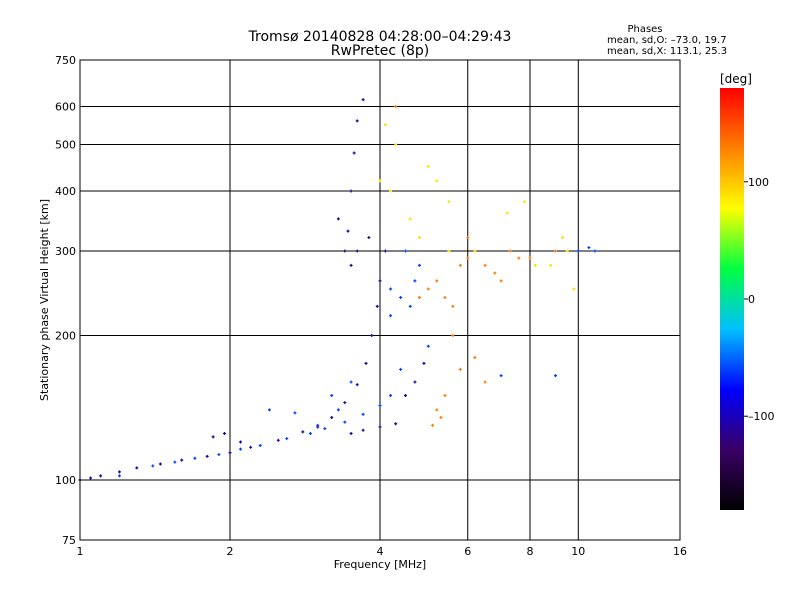  What do you see at coordinates (44, 300) in the screenshot?
I see `y-axis-label: Stationary phase Virtual Height [km]` at bounding box center [44, 300].